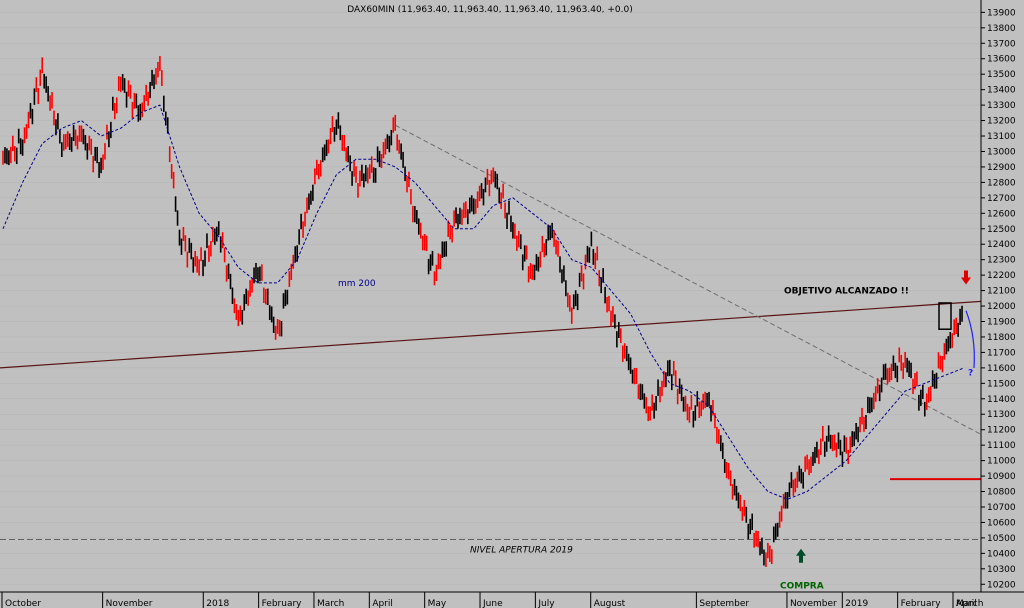  What do you see at coordinates (724, 603) in the screenshot?
I see `x-tick-label: September` at bounding box center [724, 603].